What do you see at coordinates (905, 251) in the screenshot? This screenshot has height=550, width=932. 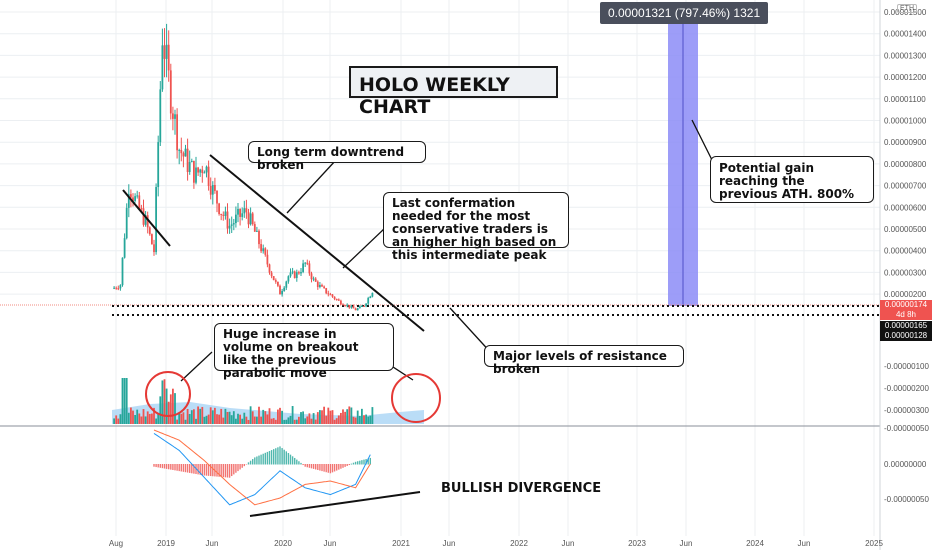 I see `price-tick-label: 0.00000400` at bounding box center [905, 251].